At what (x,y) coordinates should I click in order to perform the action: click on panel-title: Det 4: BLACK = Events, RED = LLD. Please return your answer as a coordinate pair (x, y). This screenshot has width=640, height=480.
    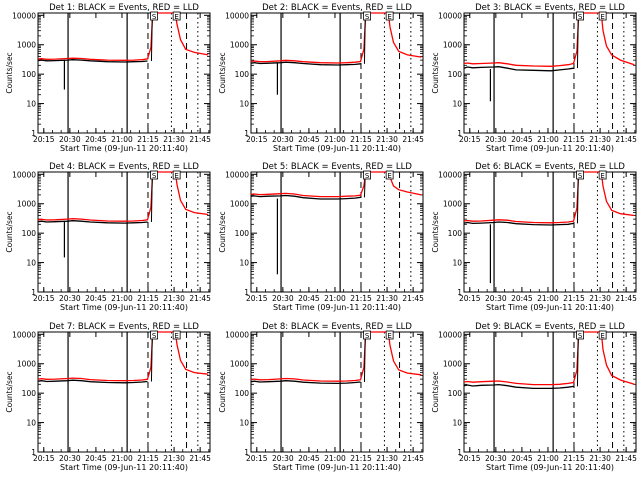
    Looking at the image, I should click on (124, 167).